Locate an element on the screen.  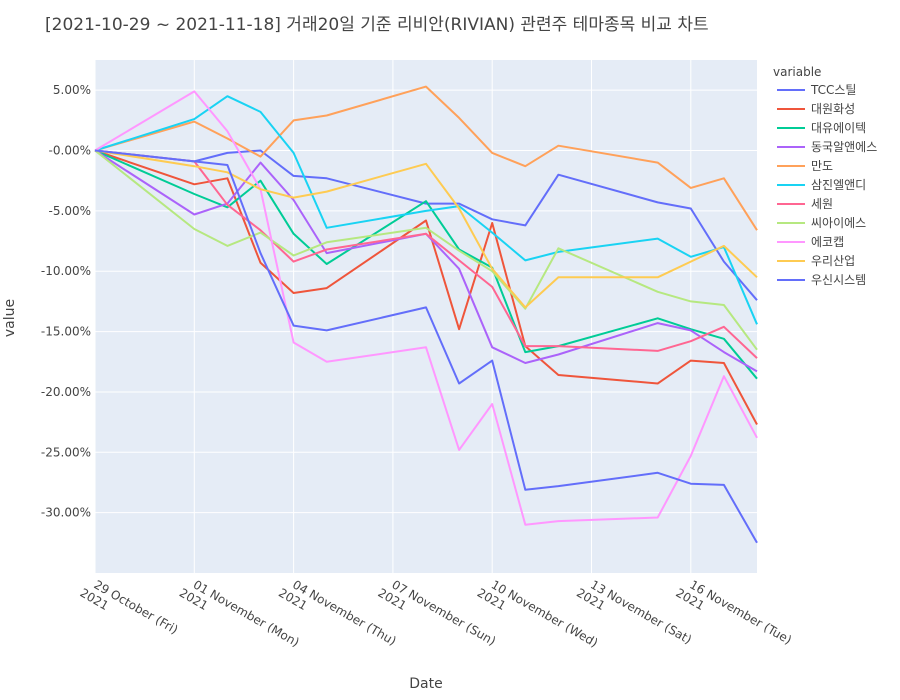
legend-label: 세원 is located at coordinates (822, 204).